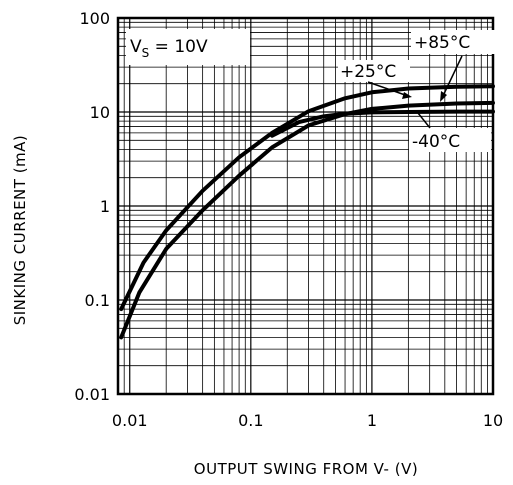  What do you see at coordinates (452, 77) in the screenshot?
I see `arrow-85c` at bounding box center [452, 77].